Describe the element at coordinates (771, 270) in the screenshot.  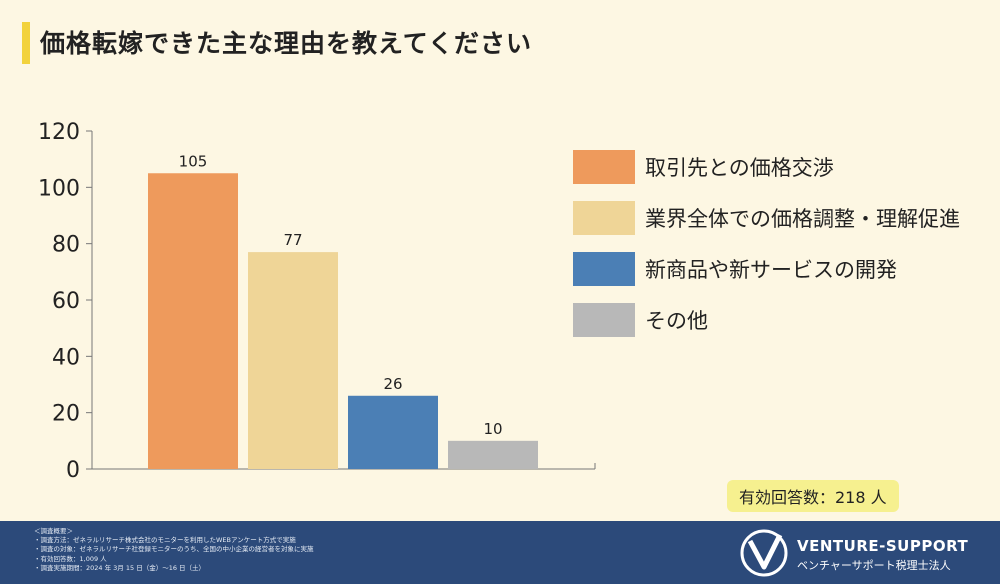
I see `legend-label: 新商品や新サービスの開発` at that location.